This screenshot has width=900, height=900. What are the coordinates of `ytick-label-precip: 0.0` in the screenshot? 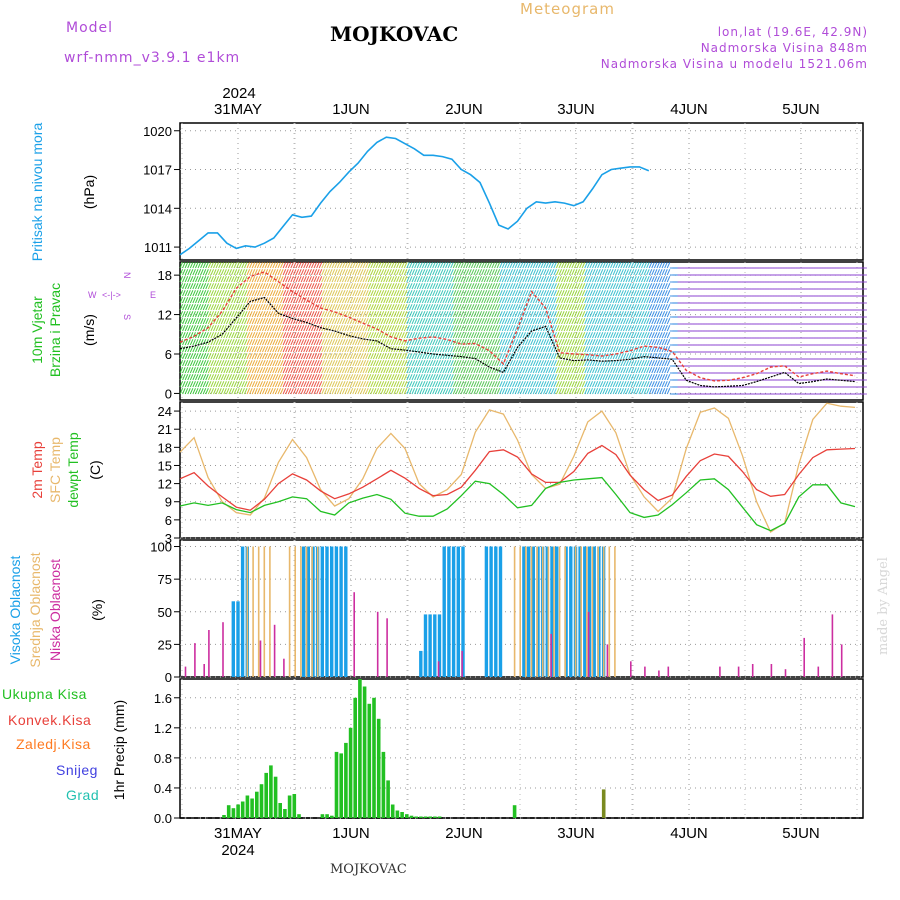 It's located at (163, 818).